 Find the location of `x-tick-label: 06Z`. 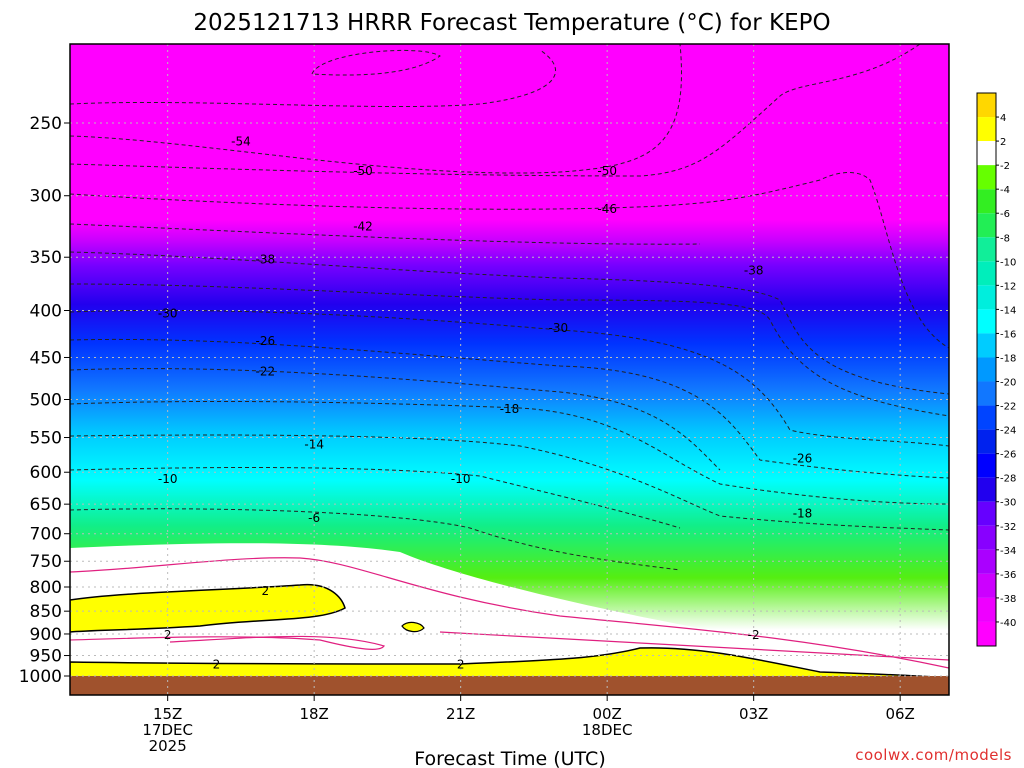

x-tick-label: 06Z is located at coordinates (899, 714).